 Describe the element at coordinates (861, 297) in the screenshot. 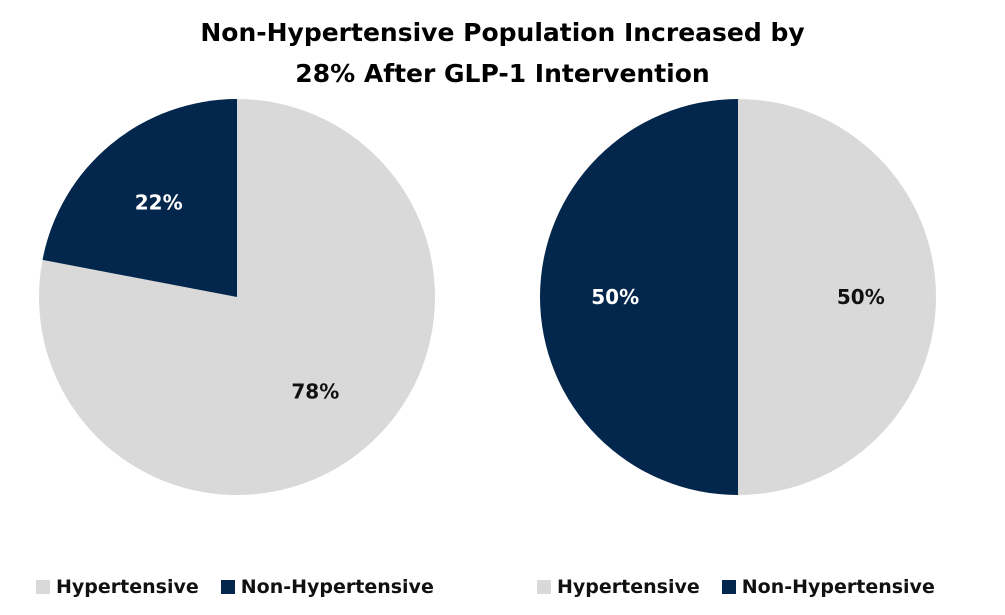

I see `data-label-hypertensive: 50%` at that location.